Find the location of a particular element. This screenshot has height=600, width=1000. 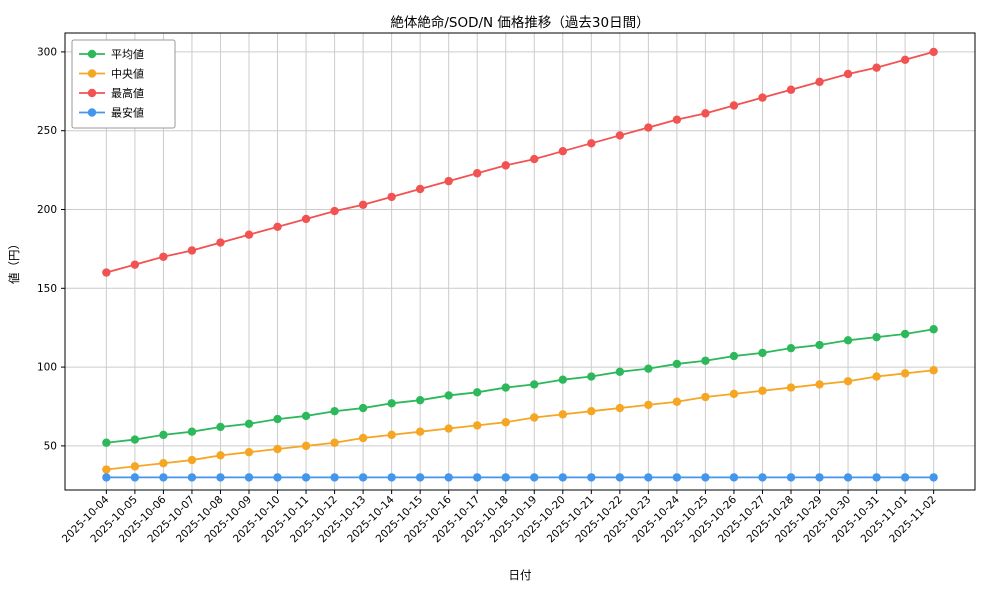

x-axis-label: 日付 is located at coordinates (520, 575).